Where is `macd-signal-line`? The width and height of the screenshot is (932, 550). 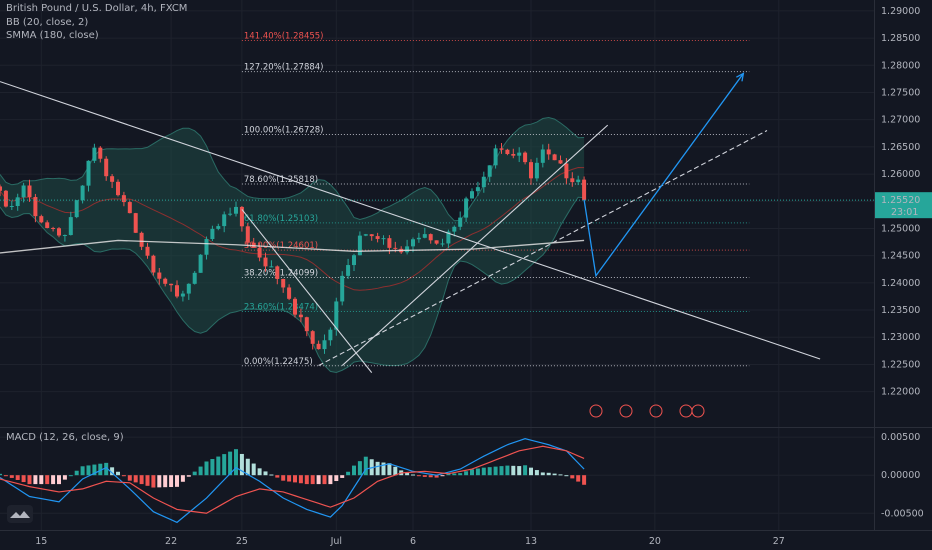
macd-signal-line is located at coordinates (292, 479).